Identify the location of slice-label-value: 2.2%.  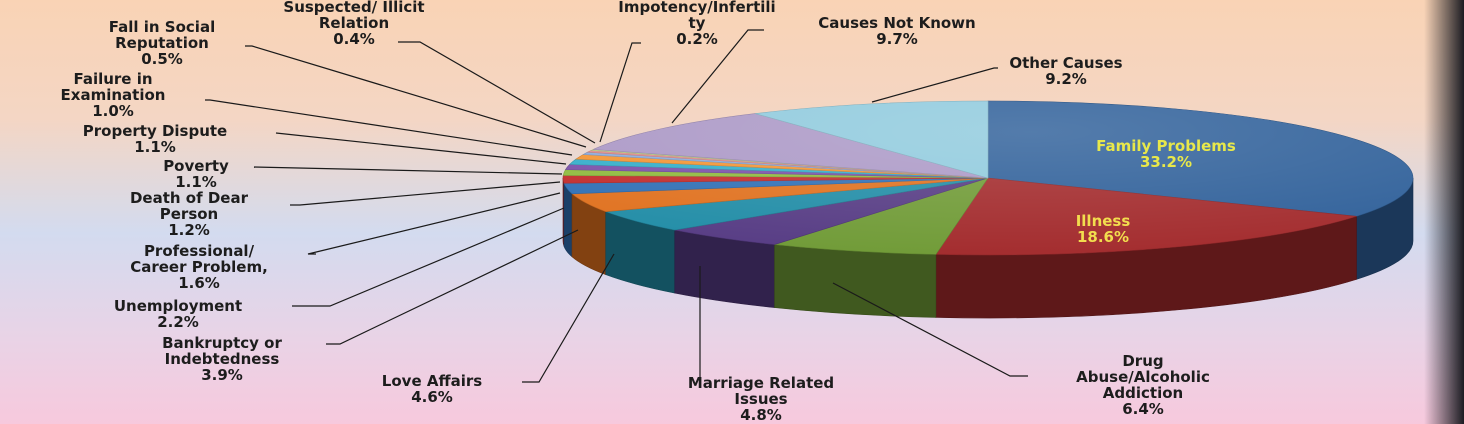
(178, 322).